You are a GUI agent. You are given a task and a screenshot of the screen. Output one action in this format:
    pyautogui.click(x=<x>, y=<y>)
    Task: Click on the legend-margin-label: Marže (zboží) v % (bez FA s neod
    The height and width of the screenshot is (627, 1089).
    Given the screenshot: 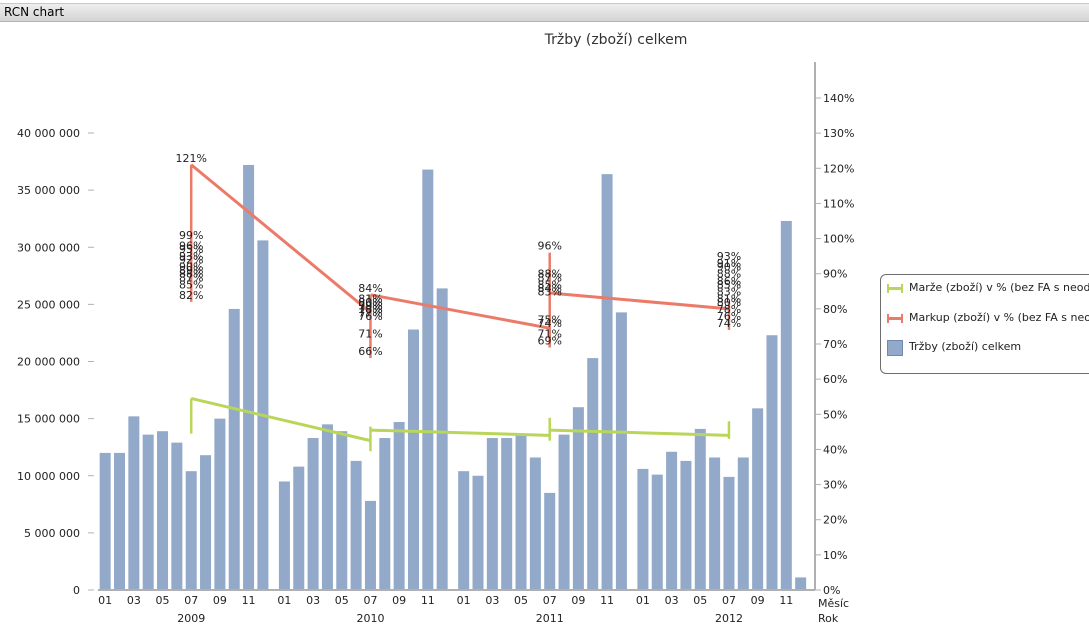 What is the action you would take?
    pyautogui.click(x=999, y=287)
    